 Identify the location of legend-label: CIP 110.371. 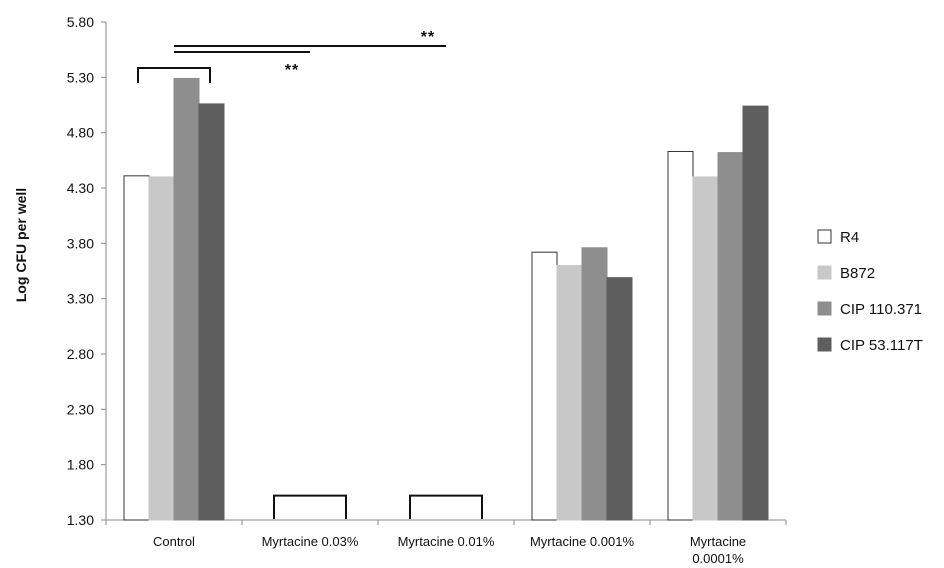
(881, 309).